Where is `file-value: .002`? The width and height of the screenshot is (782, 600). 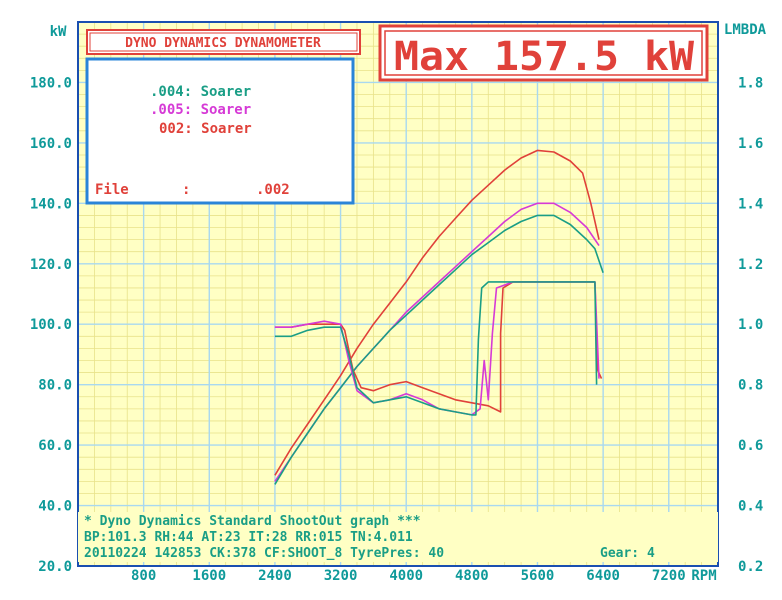 file-value: .002 is located at coordinates (273, 190).